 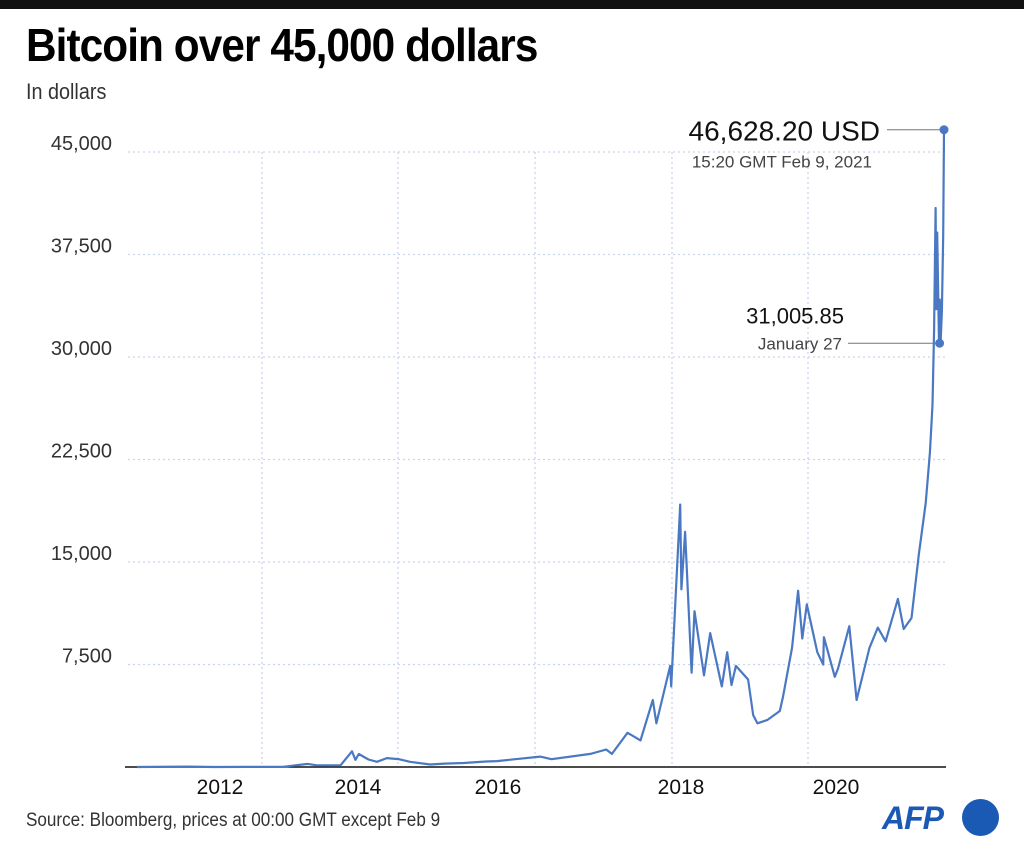 What do you see at coordinates (87, 657) in the screenshot?
I see `y-tick-label: 7,500` at bounding box center [87, 657].